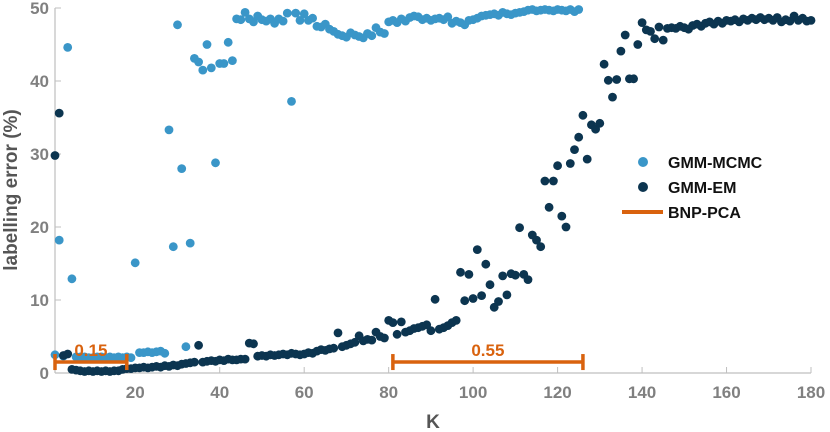 This screenshot has height=432, width=830. I want to click on legend-marker-gmm-em, so click(643, 187).